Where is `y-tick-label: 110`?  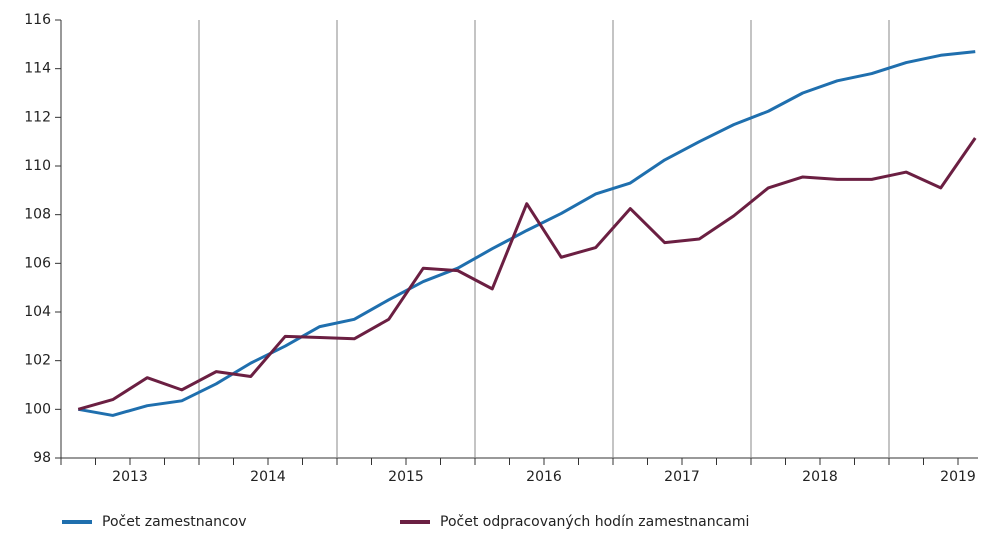 y-tick-label: 110 is located at coordinates (37, 166).